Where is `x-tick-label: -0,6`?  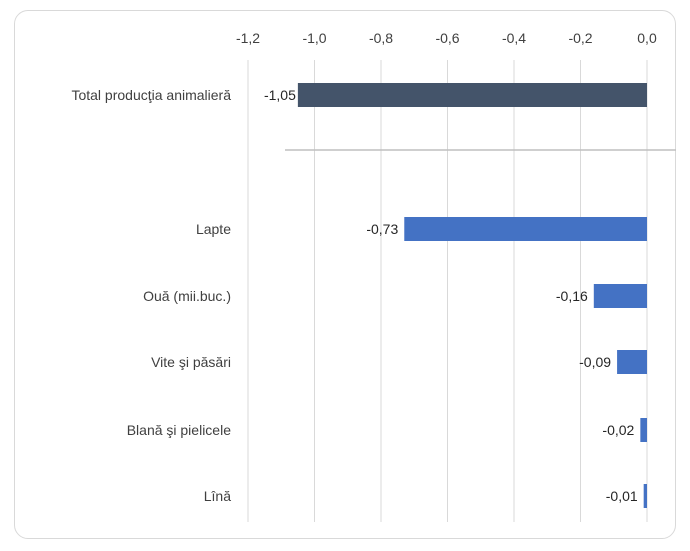
x-tick-label: -0,6 is located at coordinates (447, 38).